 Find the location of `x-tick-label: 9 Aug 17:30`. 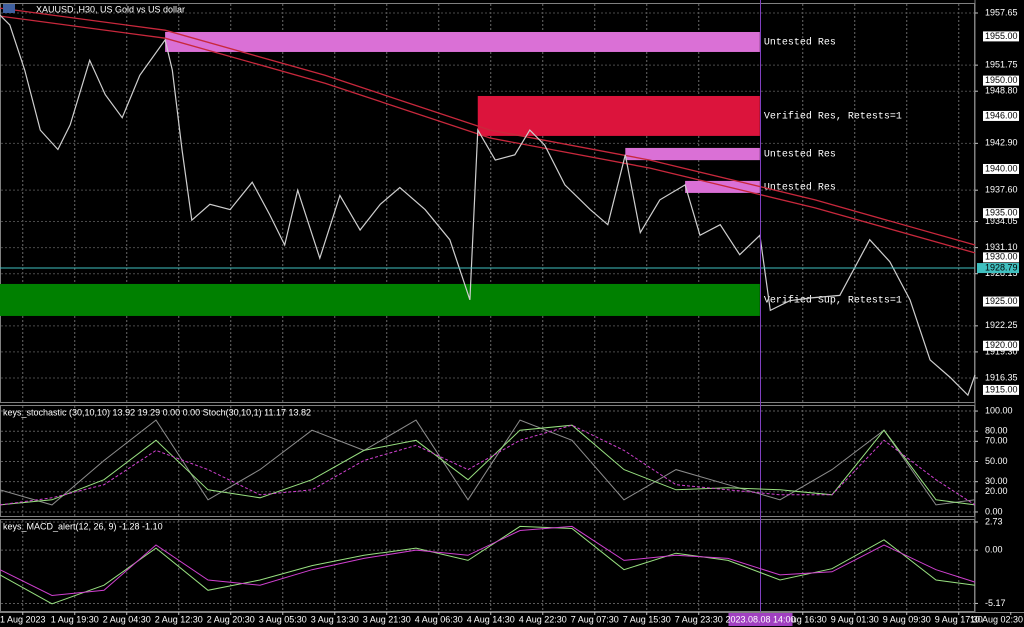

x-tick-label: 9 Aug 17:30 is located at coordinates (959, 619).